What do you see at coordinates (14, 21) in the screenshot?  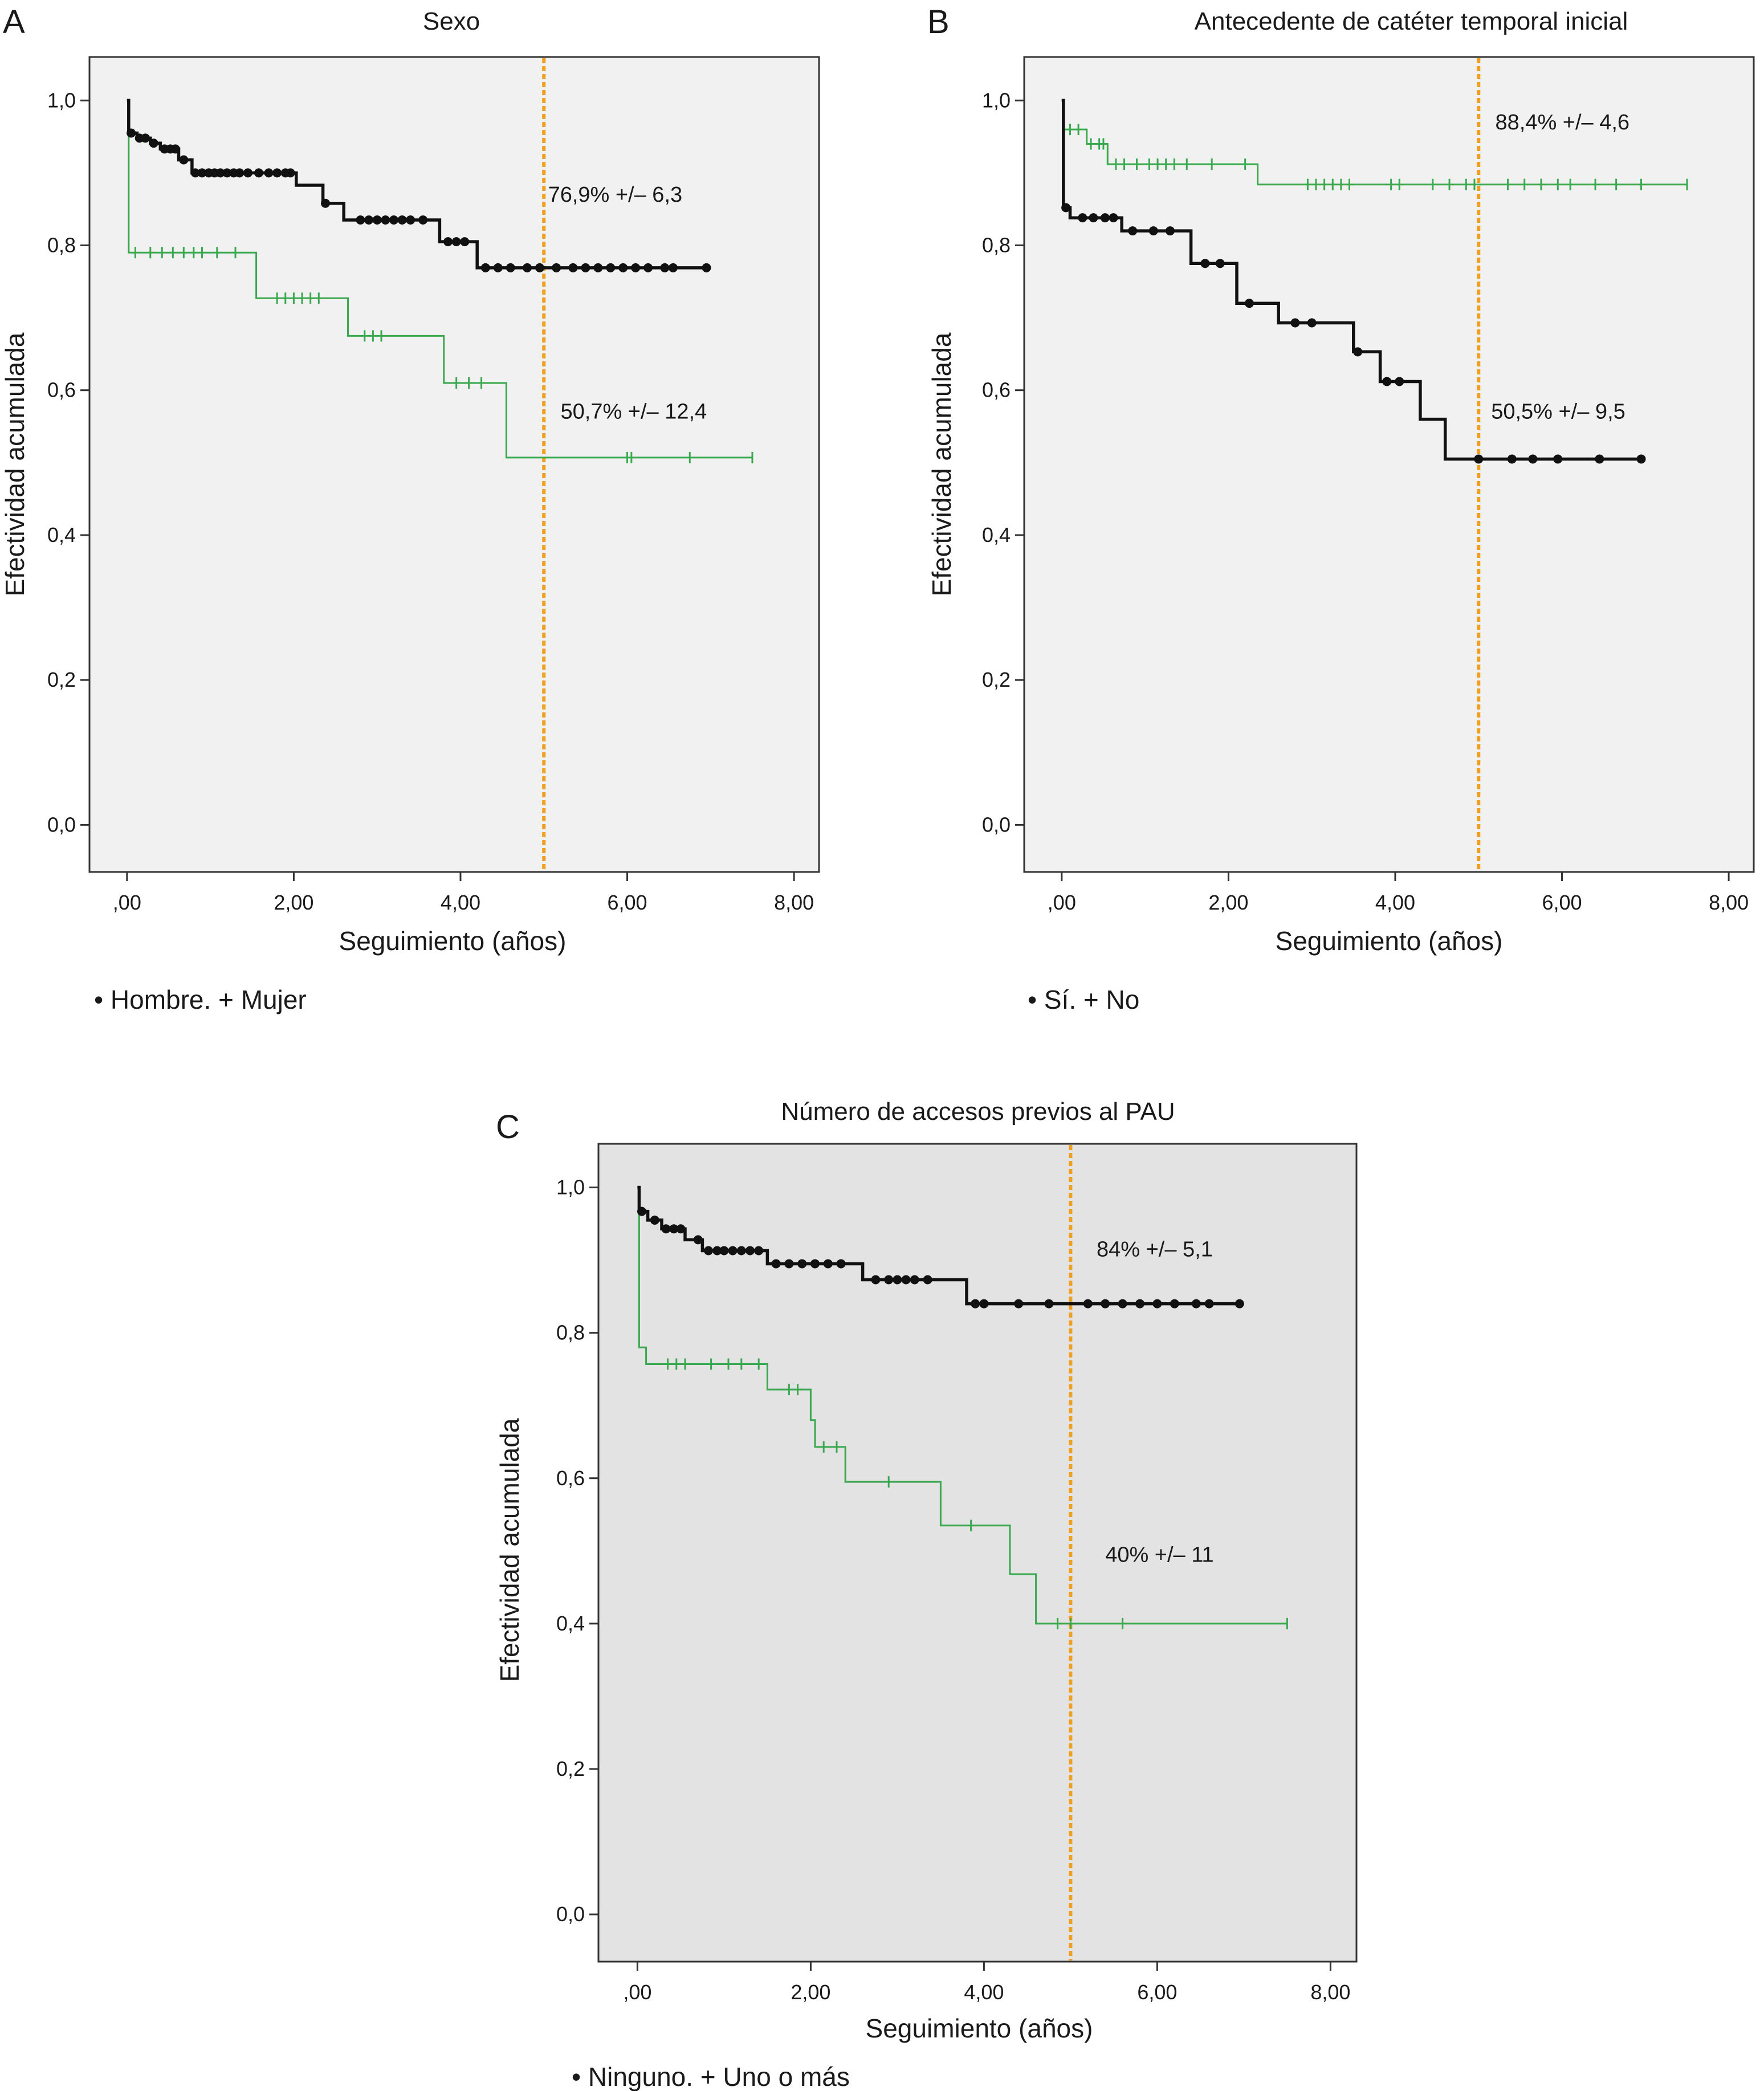 I see `panel-letter-a: A` at bounding box center [14, 21].